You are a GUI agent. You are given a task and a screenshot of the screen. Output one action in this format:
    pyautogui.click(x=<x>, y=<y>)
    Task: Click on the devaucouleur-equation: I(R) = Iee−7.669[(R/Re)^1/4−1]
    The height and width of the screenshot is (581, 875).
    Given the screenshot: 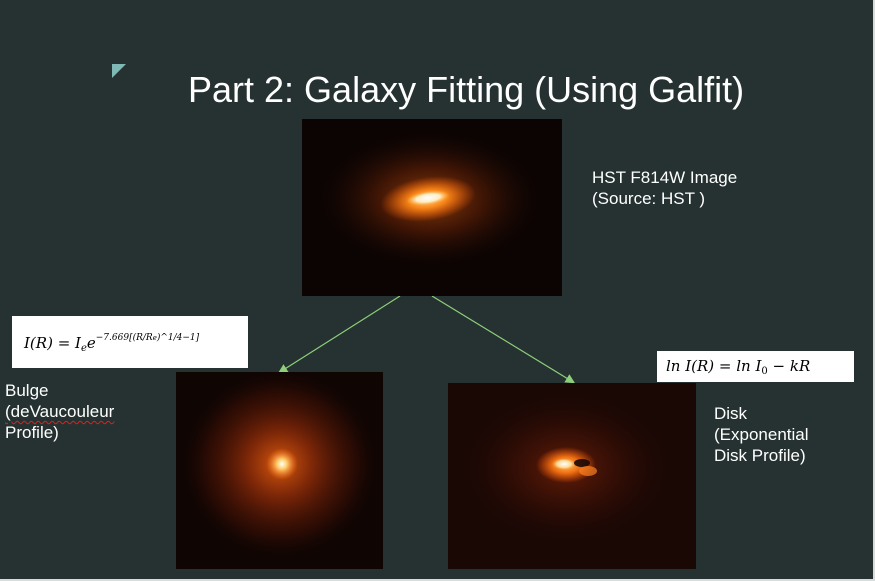 What is the action you would take?
    pyautogui.click(x=130, y=342)
    